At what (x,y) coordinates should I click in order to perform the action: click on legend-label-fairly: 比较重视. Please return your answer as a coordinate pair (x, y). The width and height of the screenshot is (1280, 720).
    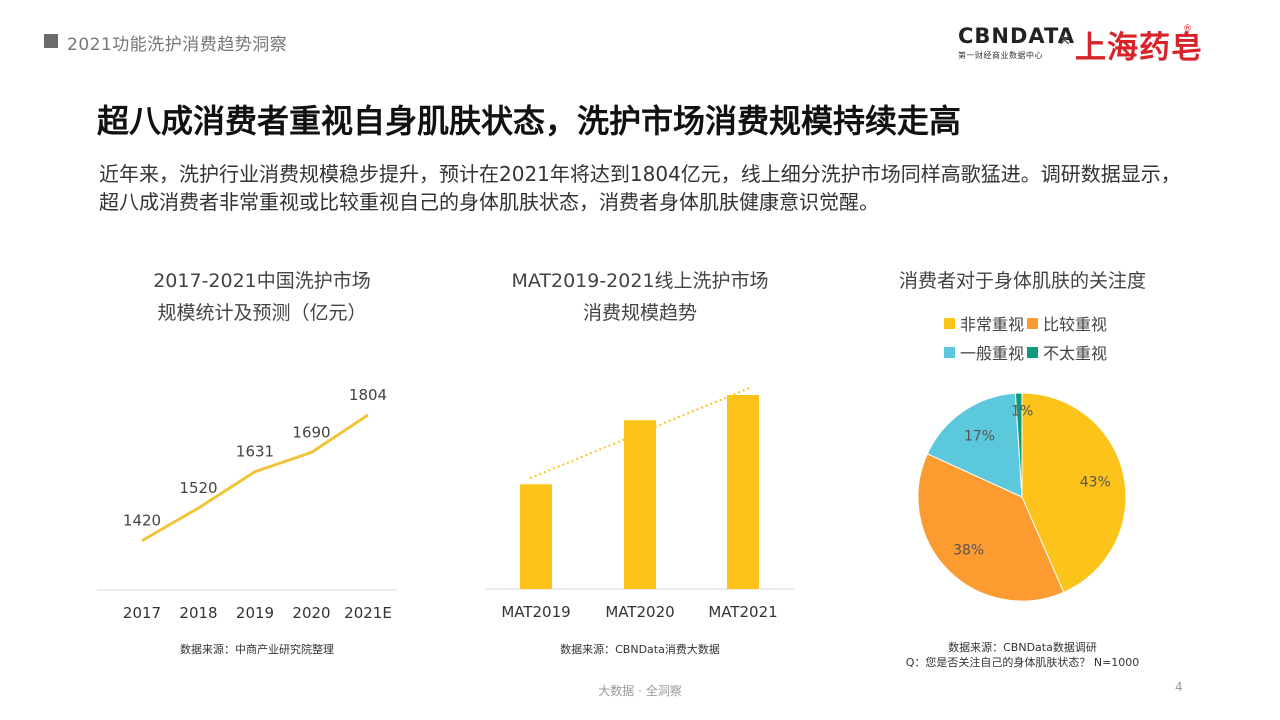
    Looking at the image, I should click on (1075, 324).